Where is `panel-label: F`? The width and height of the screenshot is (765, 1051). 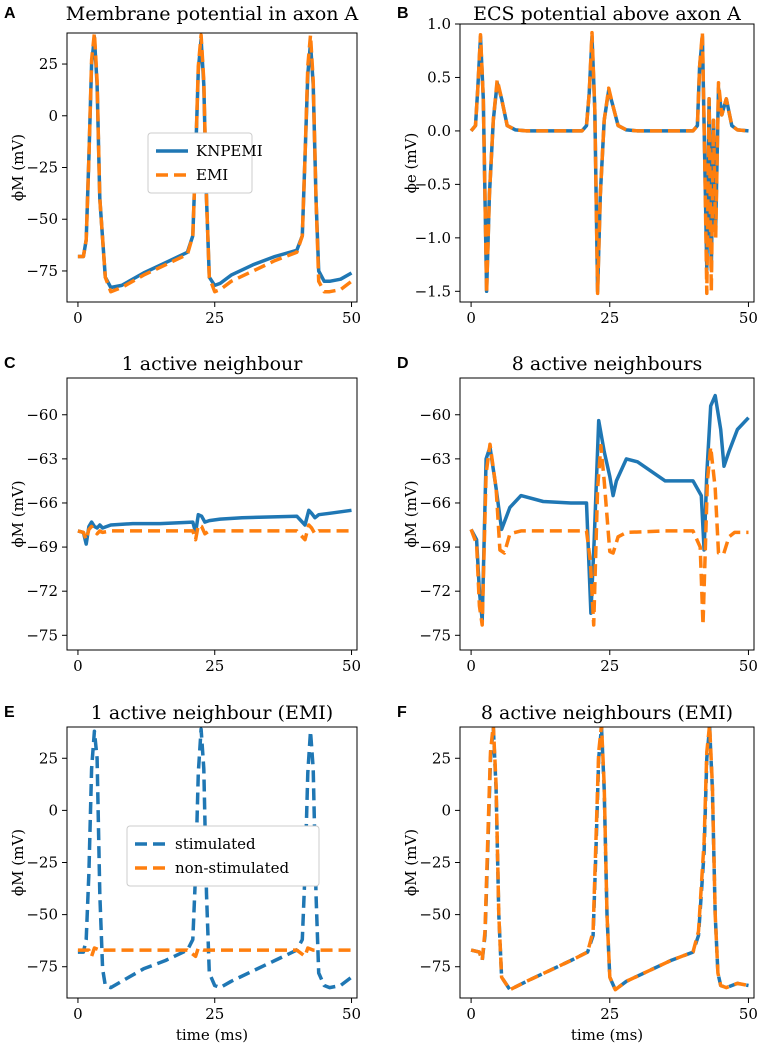 panel-label: F is located at coordinates (402, 712).